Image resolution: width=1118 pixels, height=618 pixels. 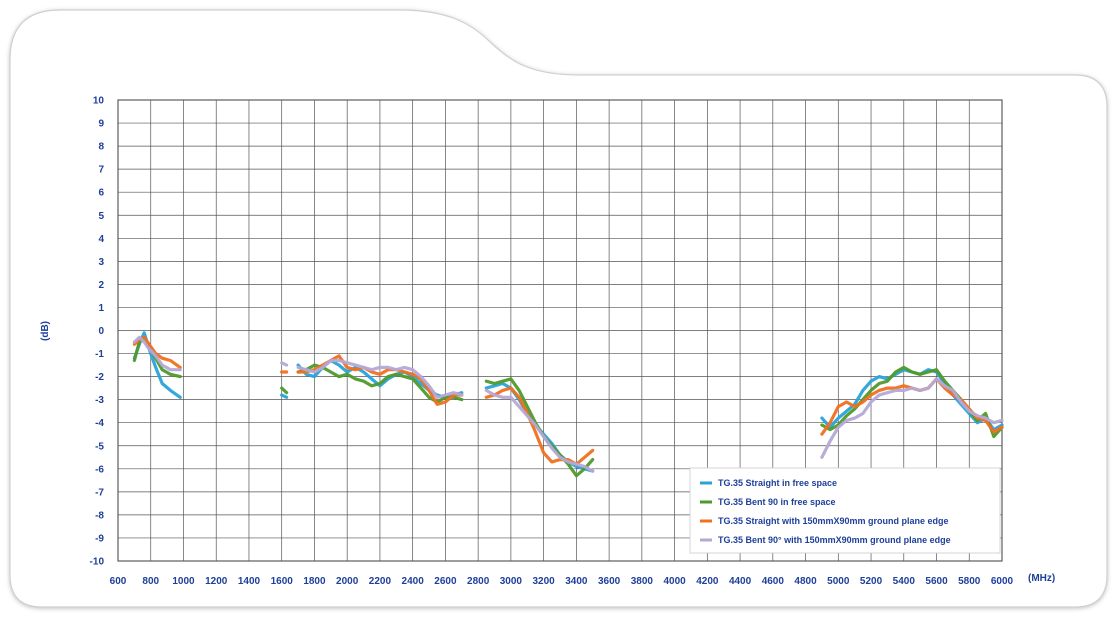 What do you see at coordinates (101, 193) in the screenshot?
I see `y-tick-label: 6` at bounding box center [101, 193].